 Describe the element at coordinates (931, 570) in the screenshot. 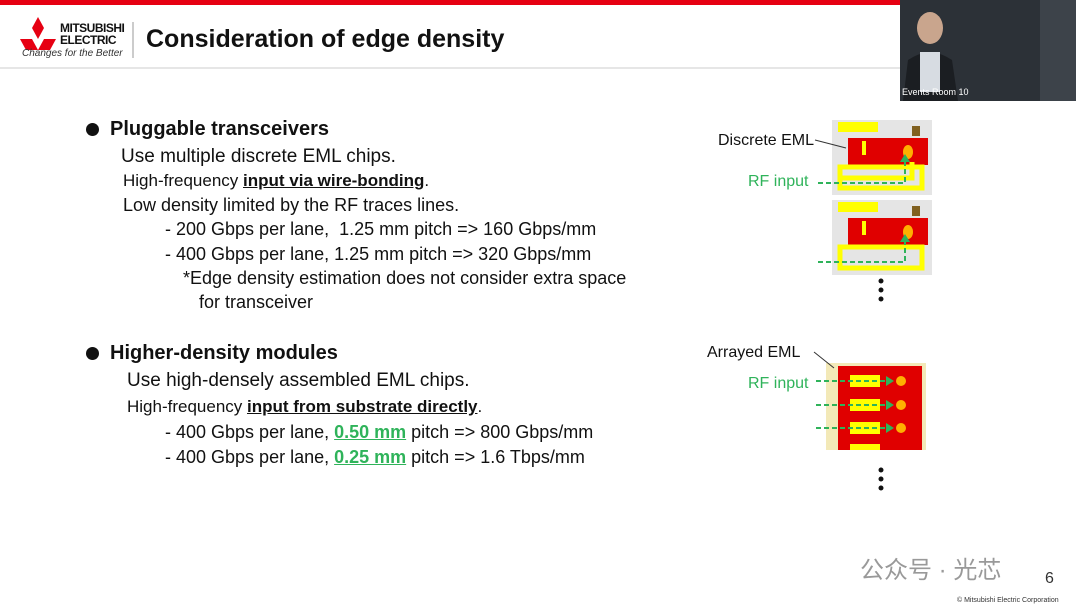

I see `watermark: 公众号 · 光芯` at that location.